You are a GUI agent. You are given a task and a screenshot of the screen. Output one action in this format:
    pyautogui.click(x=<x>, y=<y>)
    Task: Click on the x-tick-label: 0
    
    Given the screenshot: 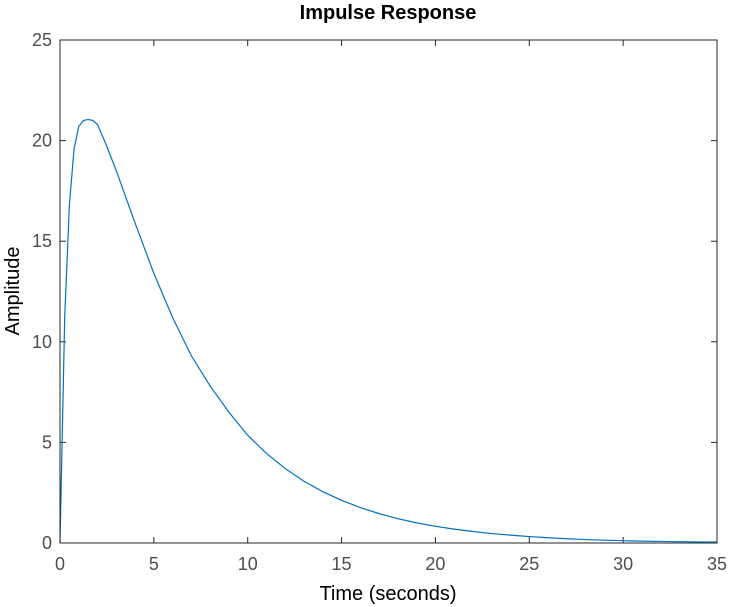 What is the action you would take?
    pyautogui.click(x=60, y=564)
    